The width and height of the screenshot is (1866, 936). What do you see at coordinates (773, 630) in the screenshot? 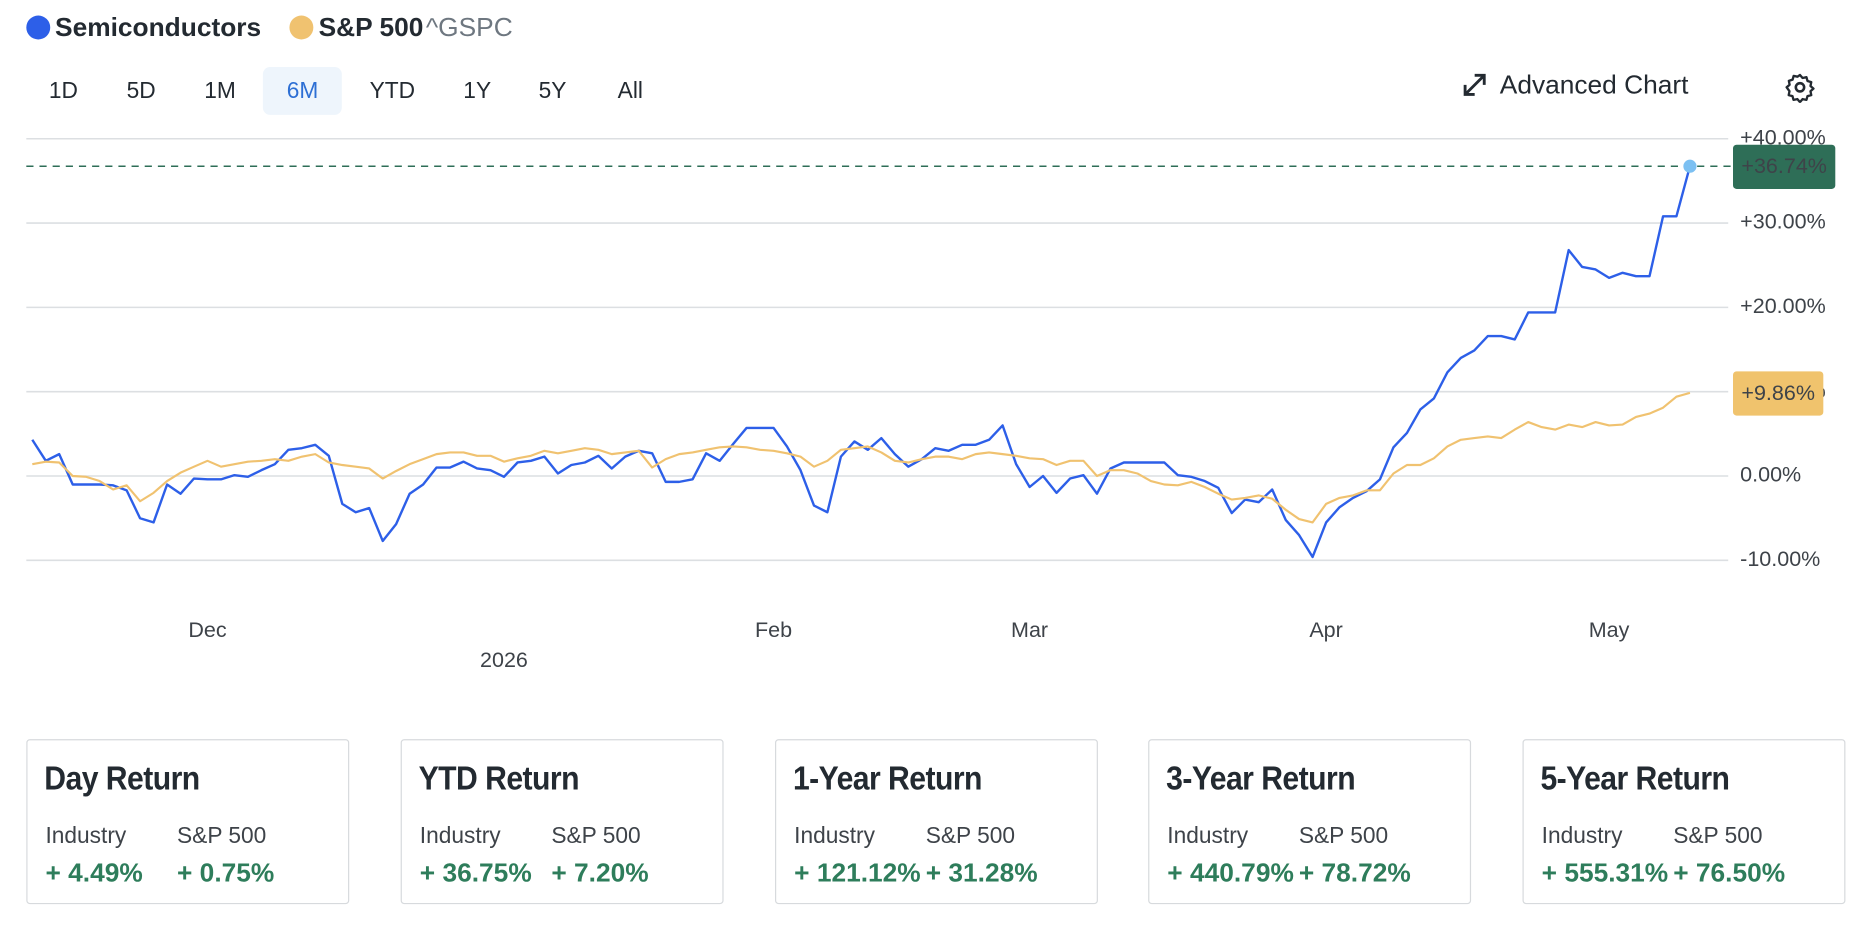
I see `x-tick-label: Feb` at bounding box center [773, 630].